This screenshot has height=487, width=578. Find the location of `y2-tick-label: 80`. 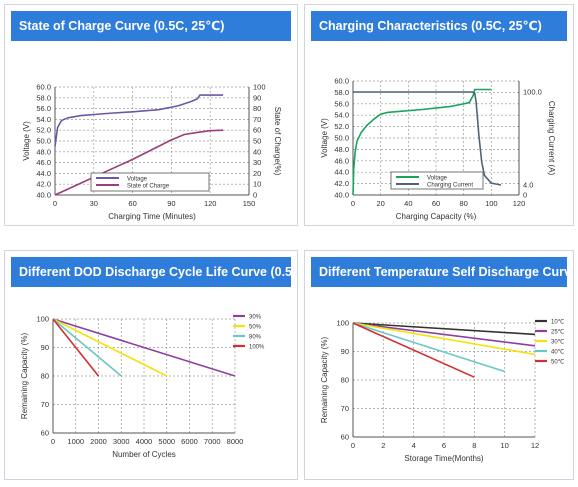

y2-tick-label: 80 is located at coordinates (257, 108).